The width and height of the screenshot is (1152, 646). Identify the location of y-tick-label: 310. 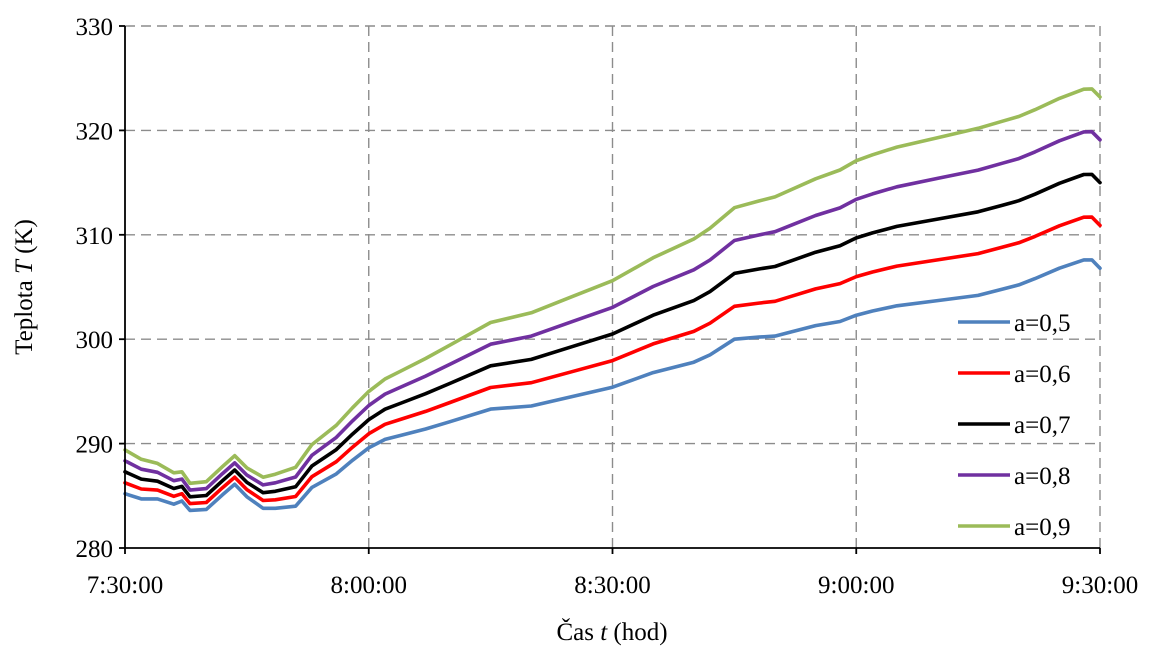
(95, 236).